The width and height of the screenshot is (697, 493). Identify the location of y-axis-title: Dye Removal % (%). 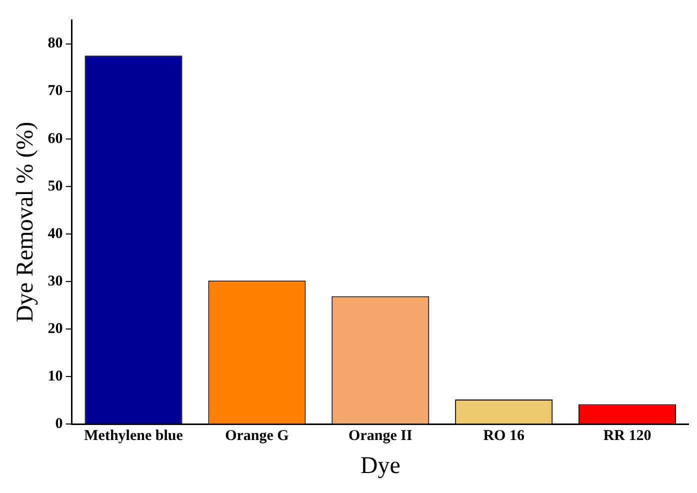
(25, 222).